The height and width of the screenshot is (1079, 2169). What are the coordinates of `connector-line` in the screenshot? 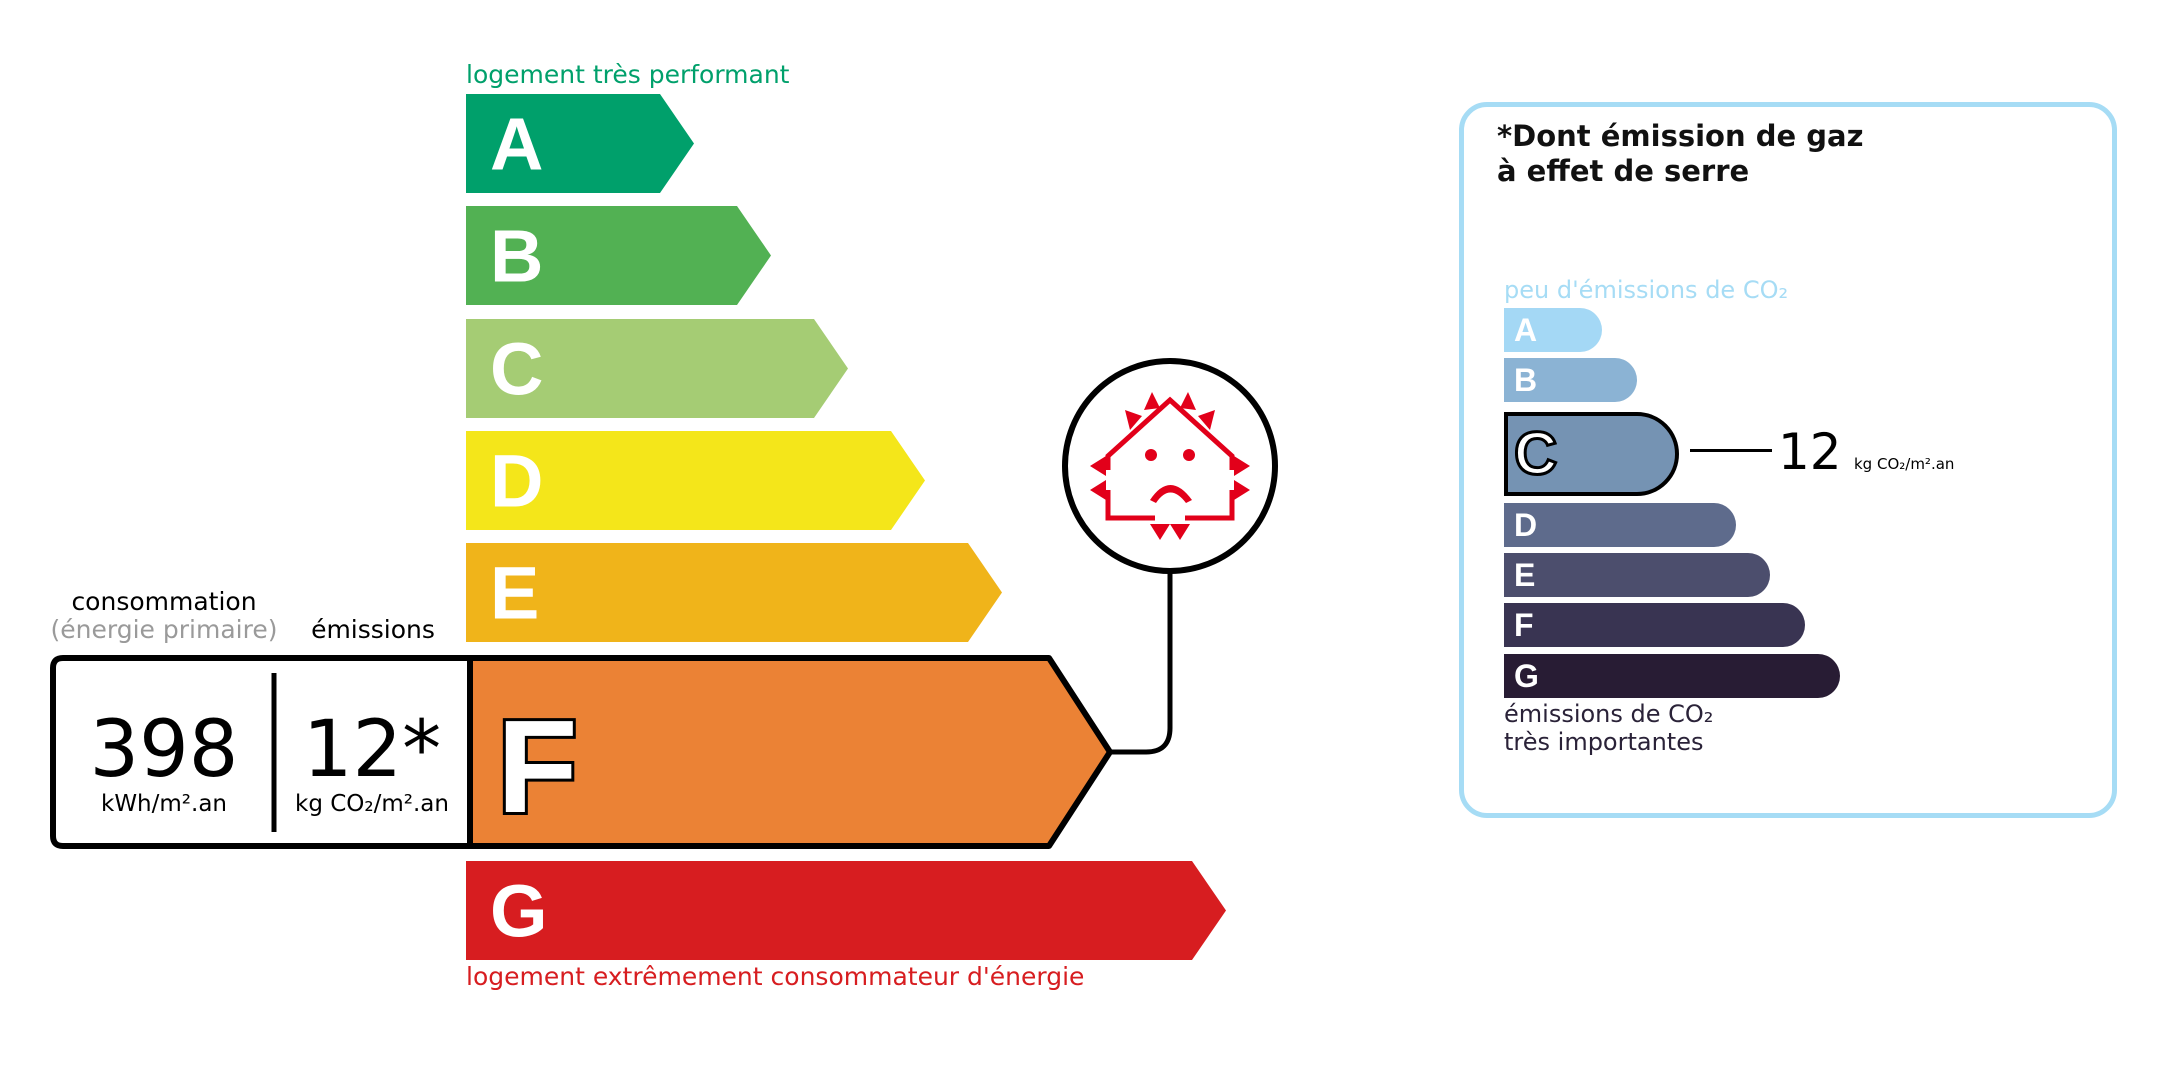 It's located at (1141, 663).